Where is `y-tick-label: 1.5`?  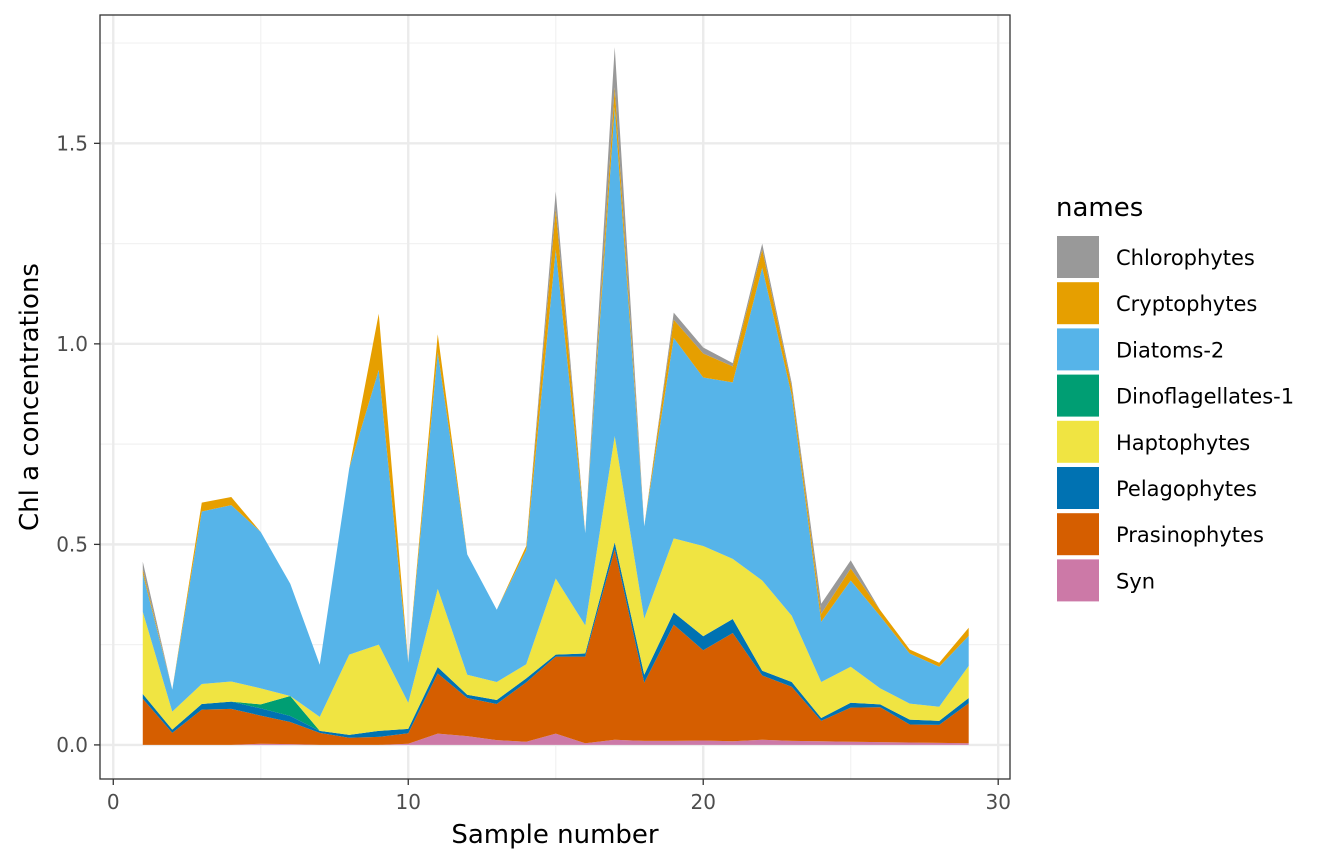 y-tick-label: 1.5 is located at coordinates (72, 143).